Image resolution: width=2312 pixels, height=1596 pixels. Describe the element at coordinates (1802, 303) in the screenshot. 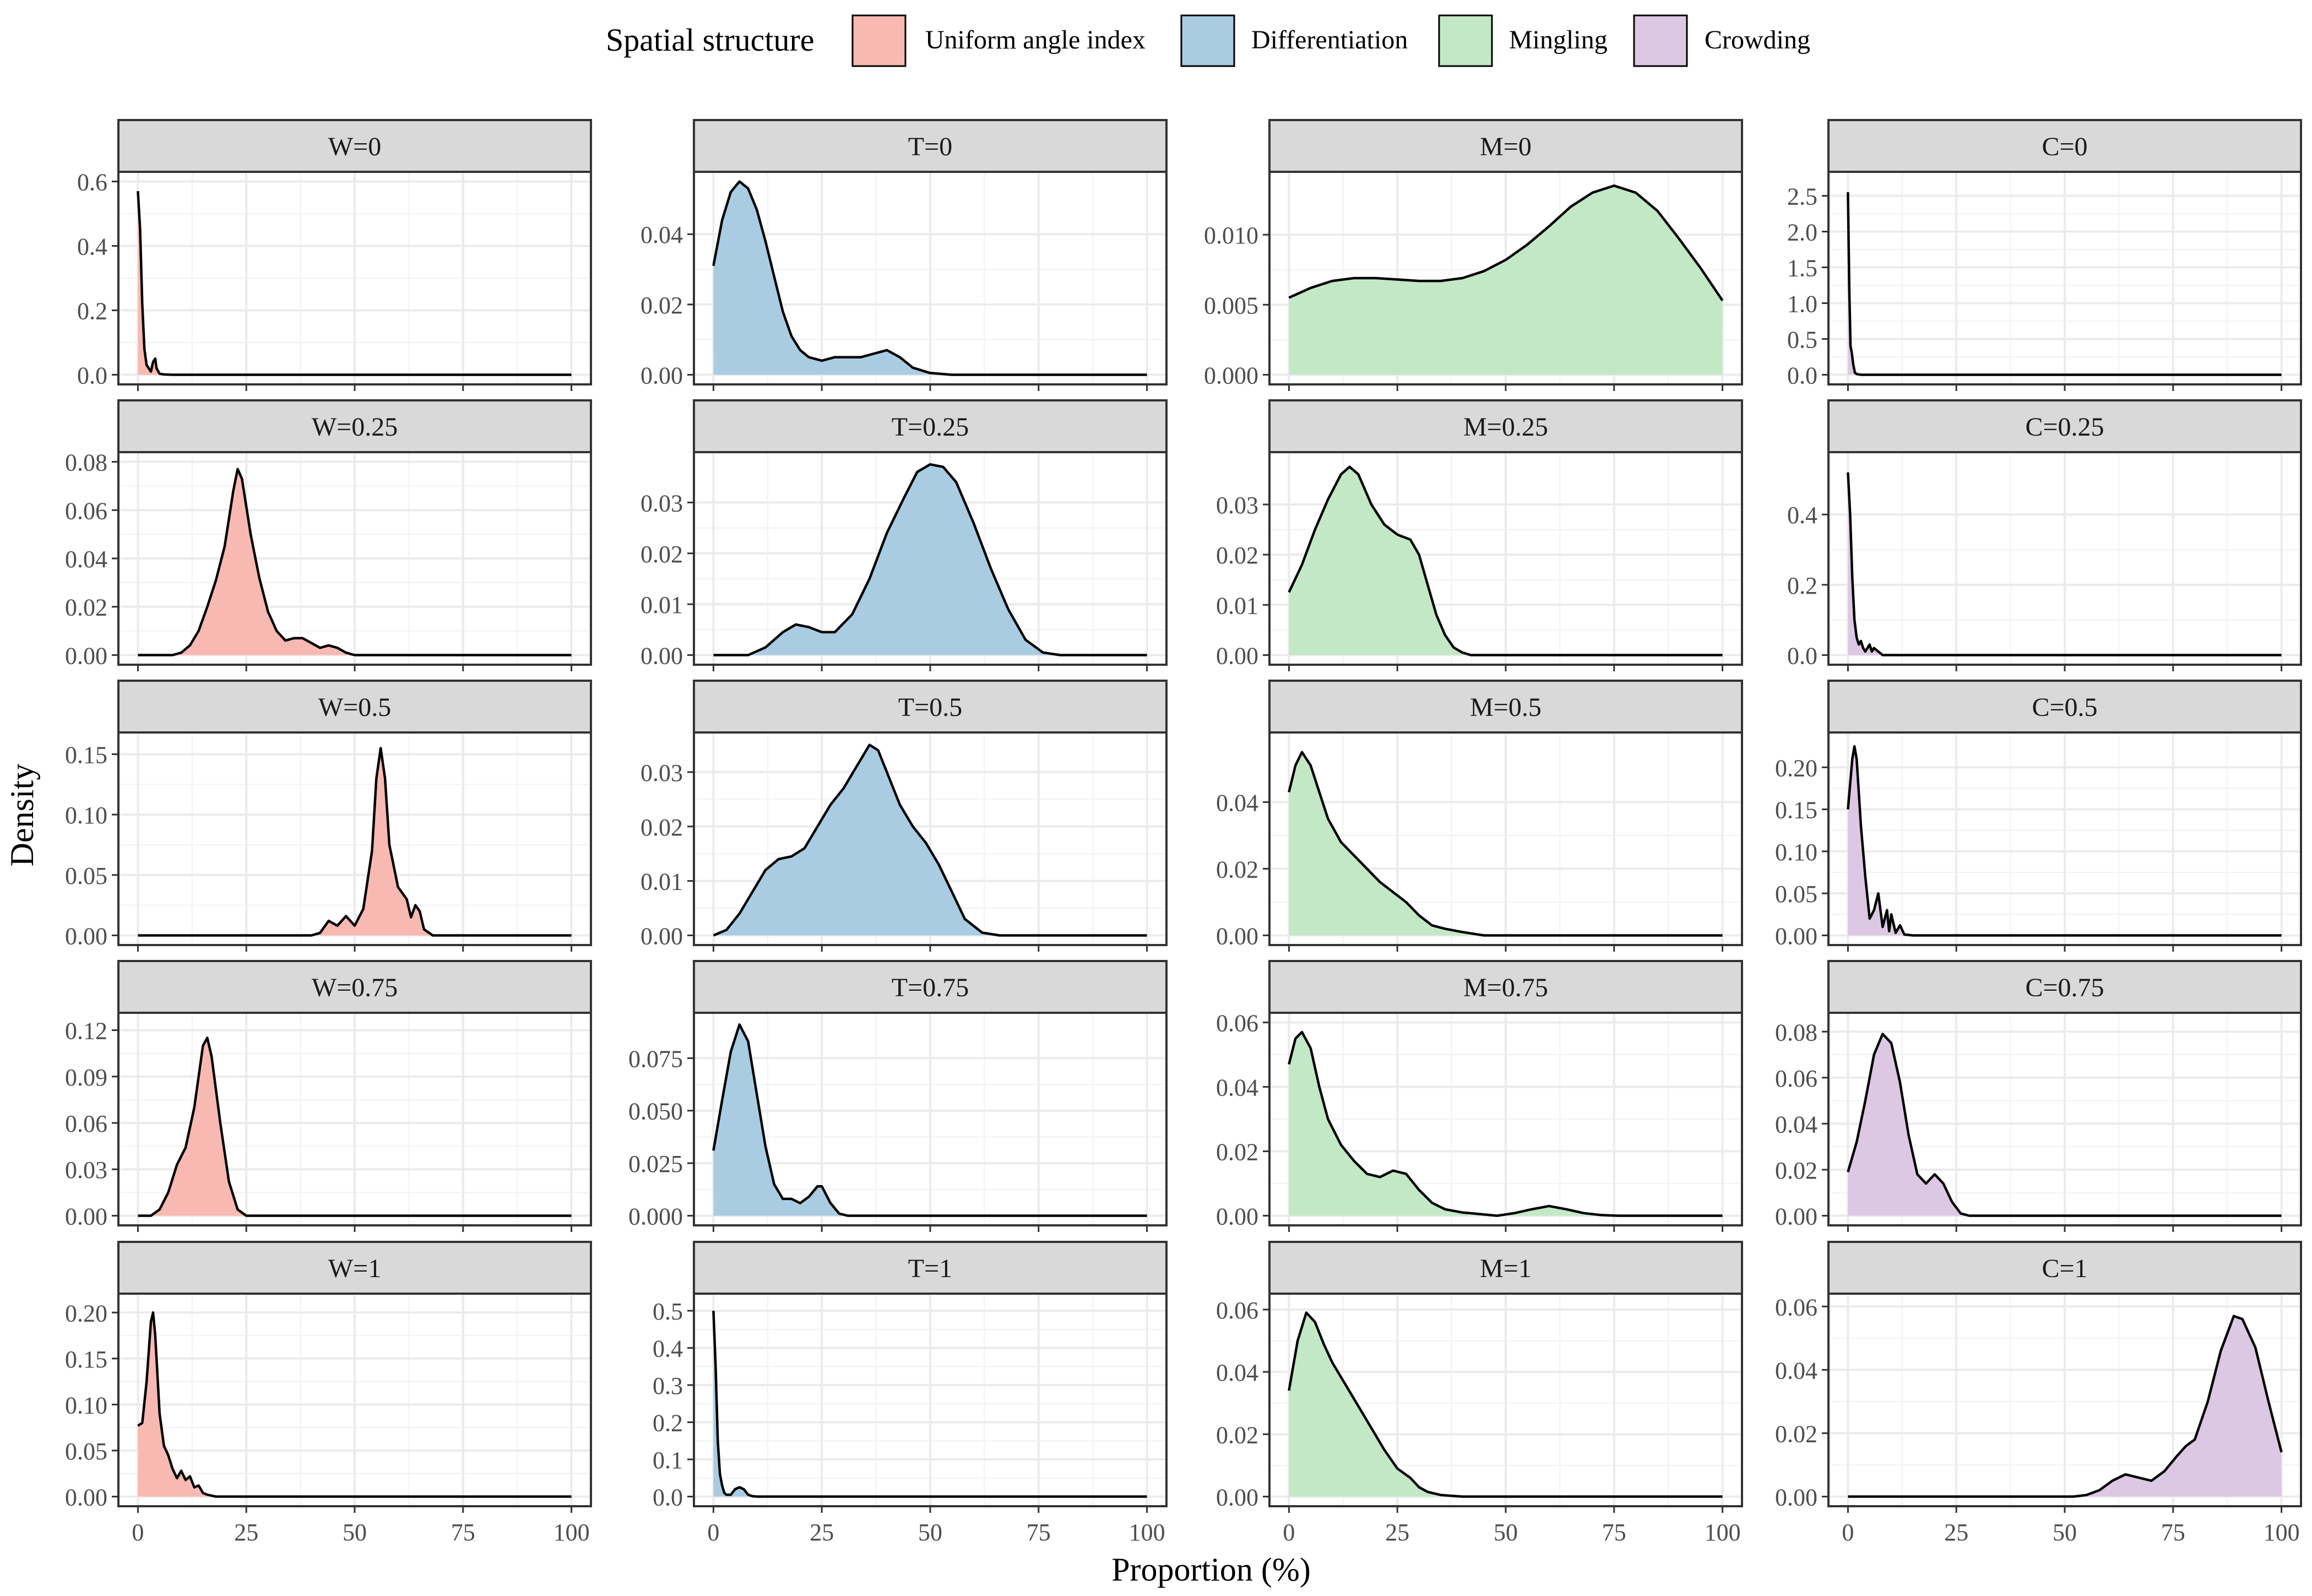

I see `y-tick-label: 1.0` at that location.